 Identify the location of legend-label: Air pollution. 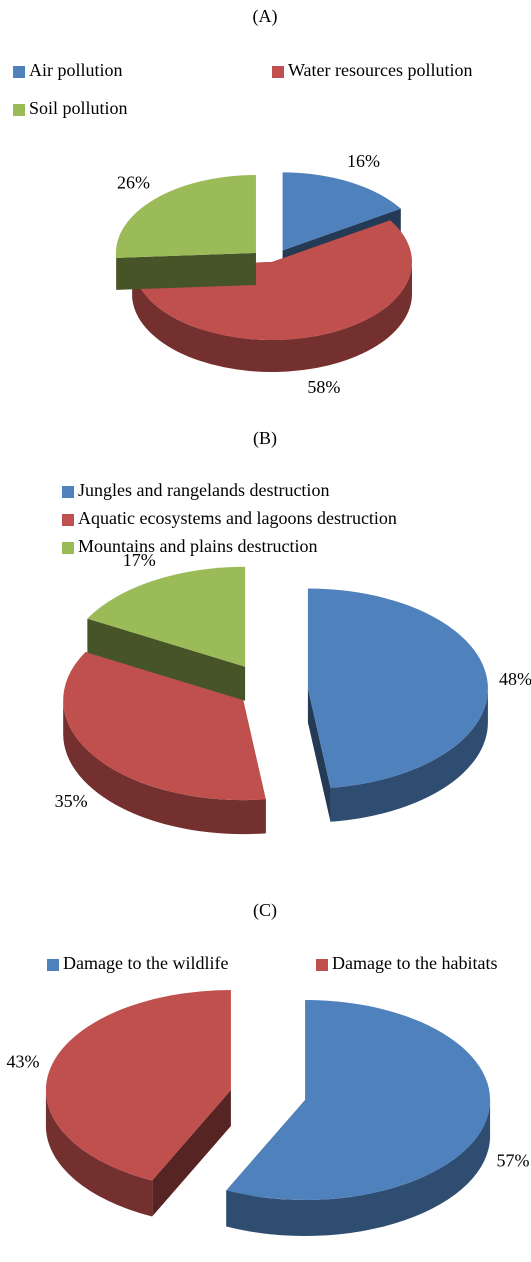
(76, 70).